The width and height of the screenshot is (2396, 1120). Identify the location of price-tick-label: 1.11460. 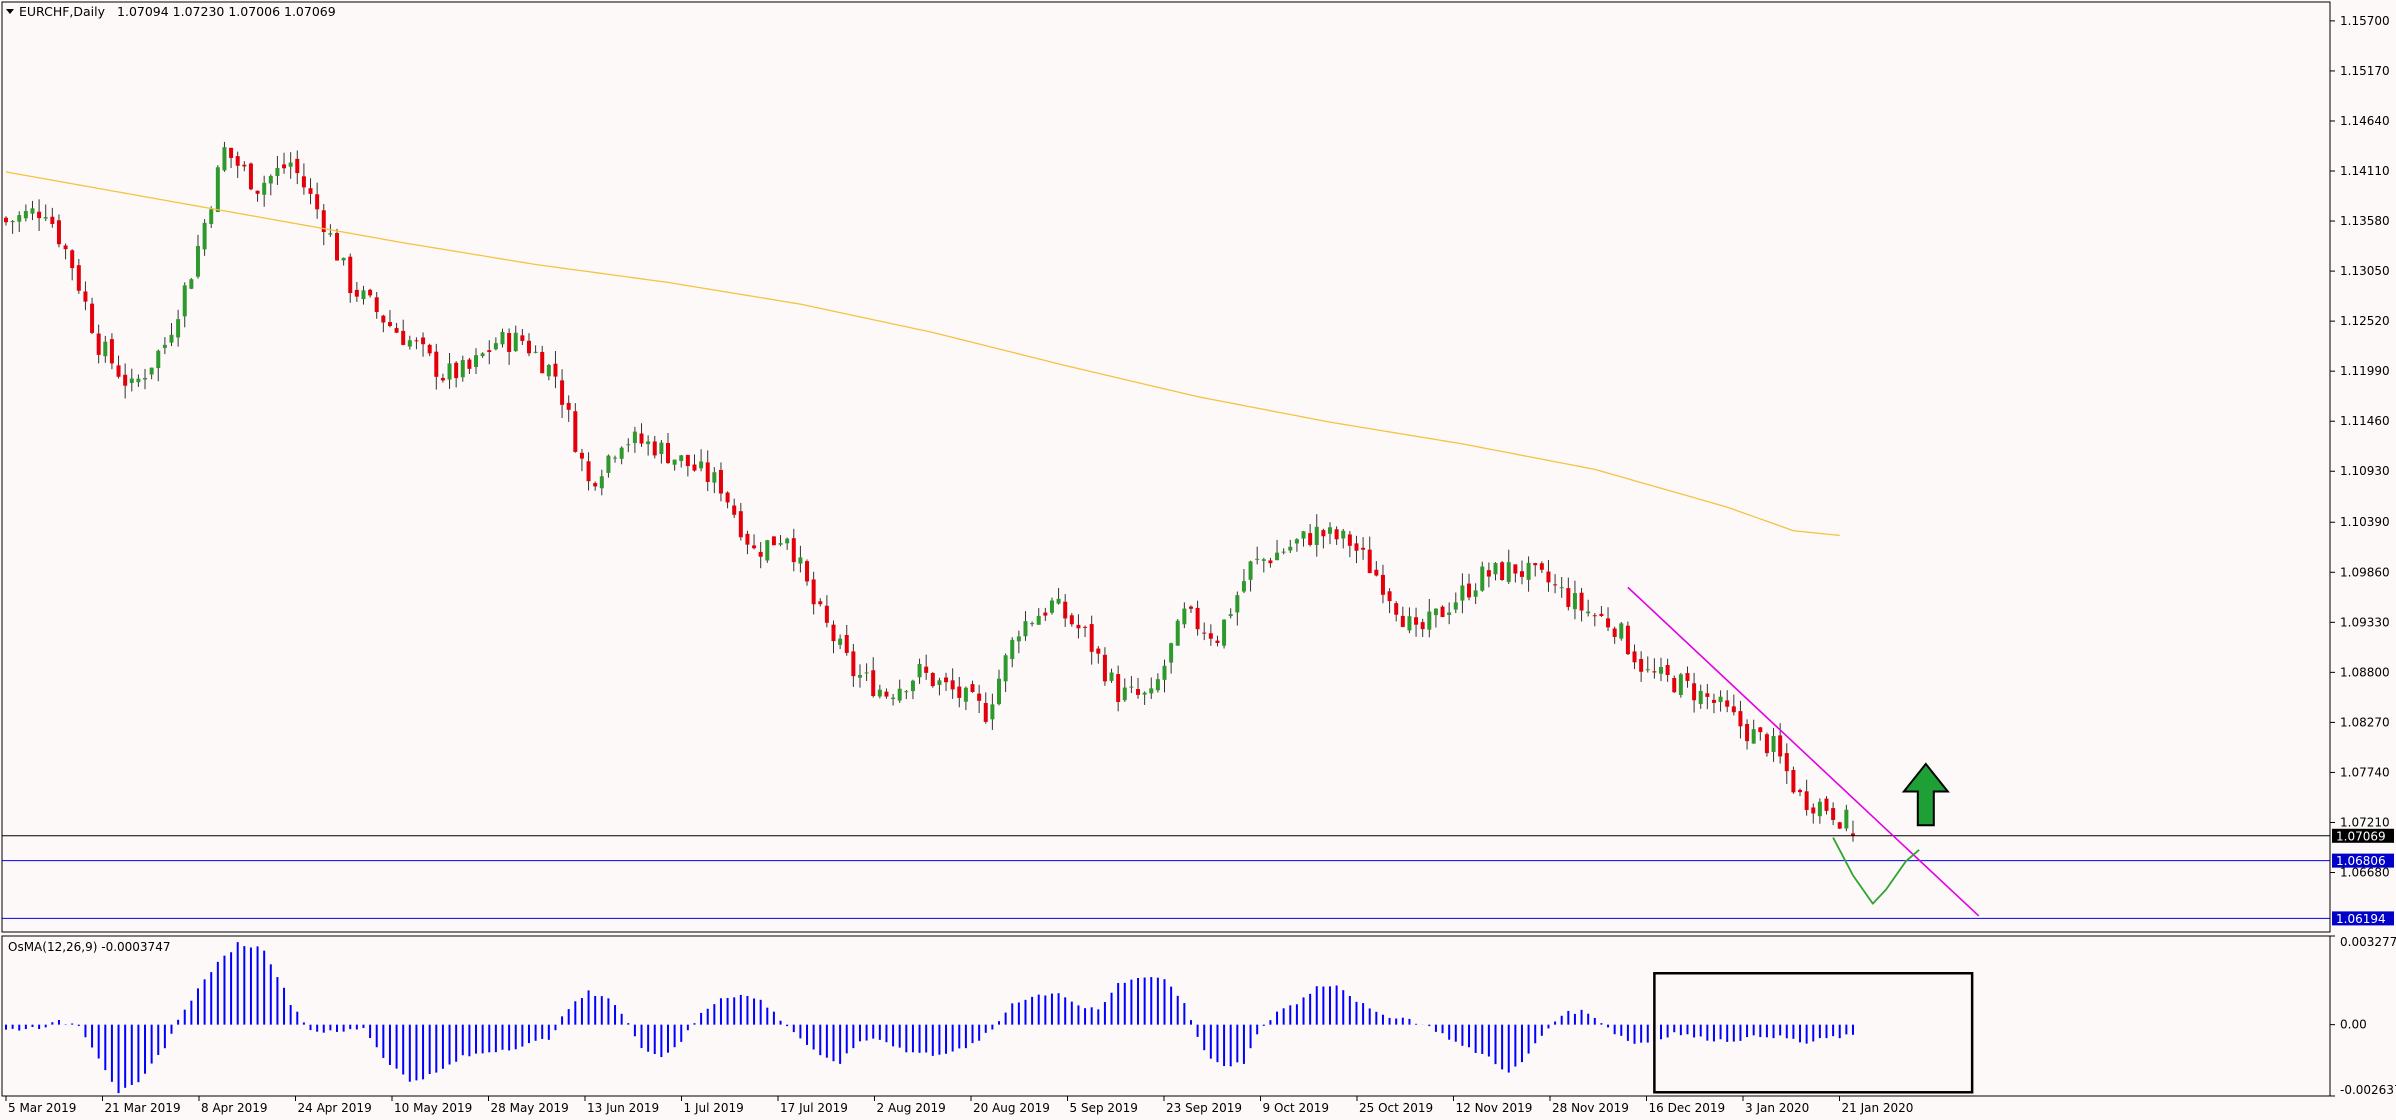
(2365, 421).